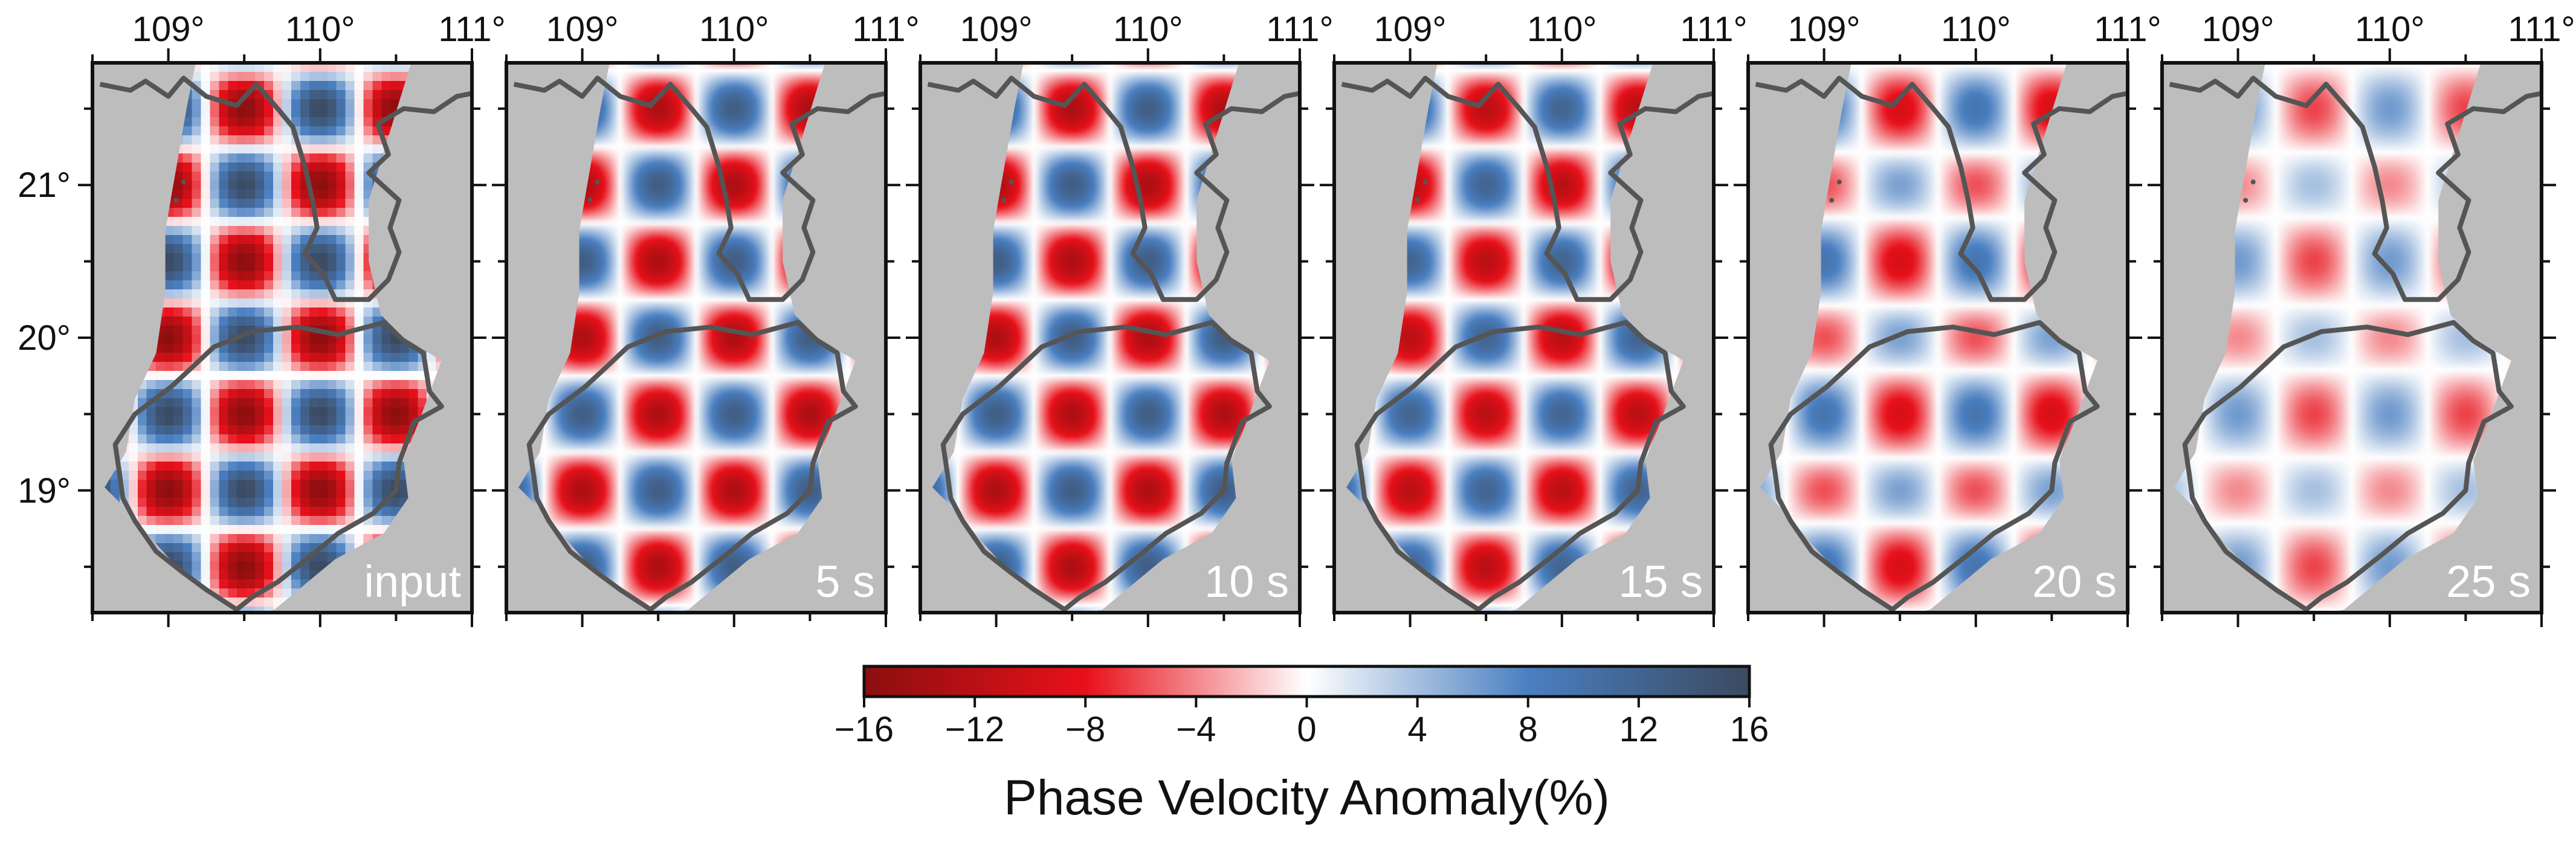 This screenshot has height=847, width=2576. What do you see at coordinates (1307, 797) in the screenshot?
I see `colorbar-title: Phase Velocity Anomaly(%)` at bounding box center [1307, 797].